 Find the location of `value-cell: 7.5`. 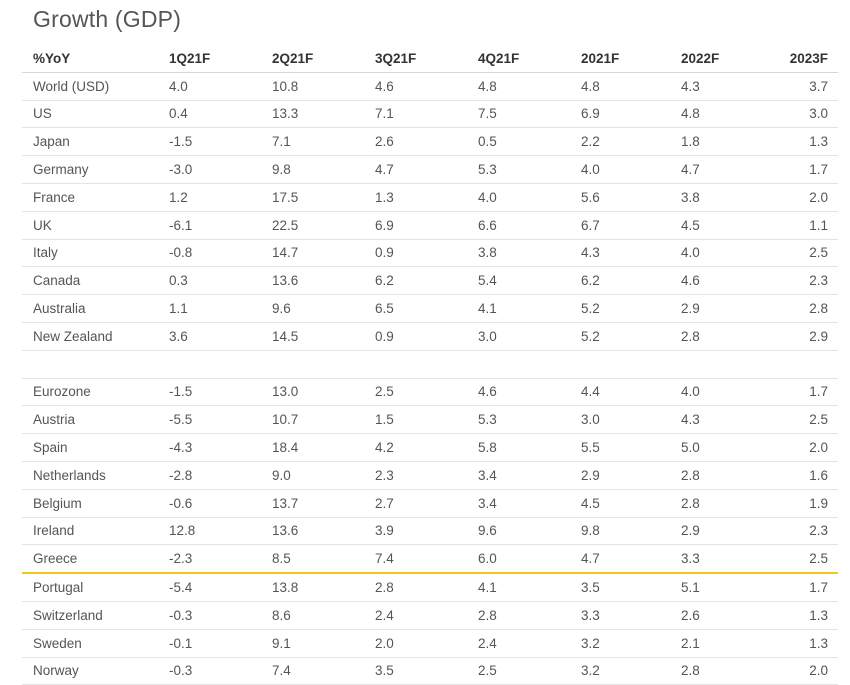

value-cell: 7.5 is located at coordinates (518, 114).